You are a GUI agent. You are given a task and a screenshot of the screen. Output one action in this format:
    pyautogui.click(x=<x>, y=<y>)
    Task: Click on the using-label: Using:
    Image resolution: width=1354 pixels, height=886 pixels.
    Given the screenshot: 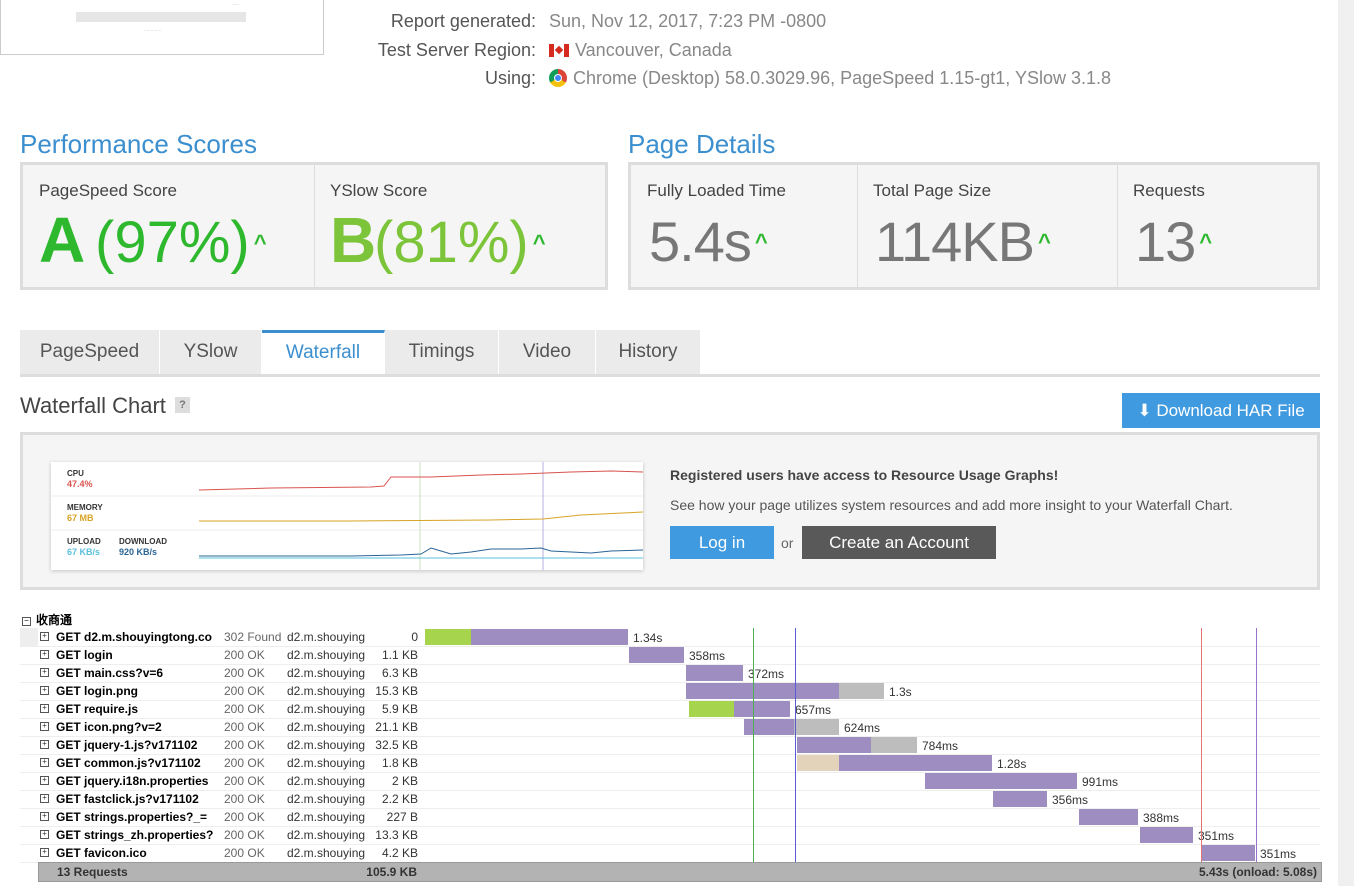 What is the action you would take?
    pyautogui.click(x=510, y=78)
    